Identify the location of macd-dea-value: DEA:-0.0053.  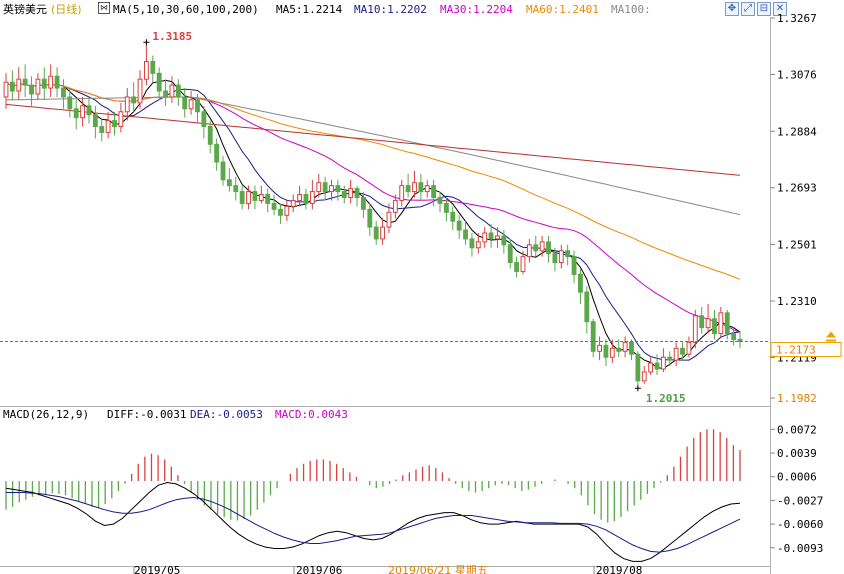
(226, 414).